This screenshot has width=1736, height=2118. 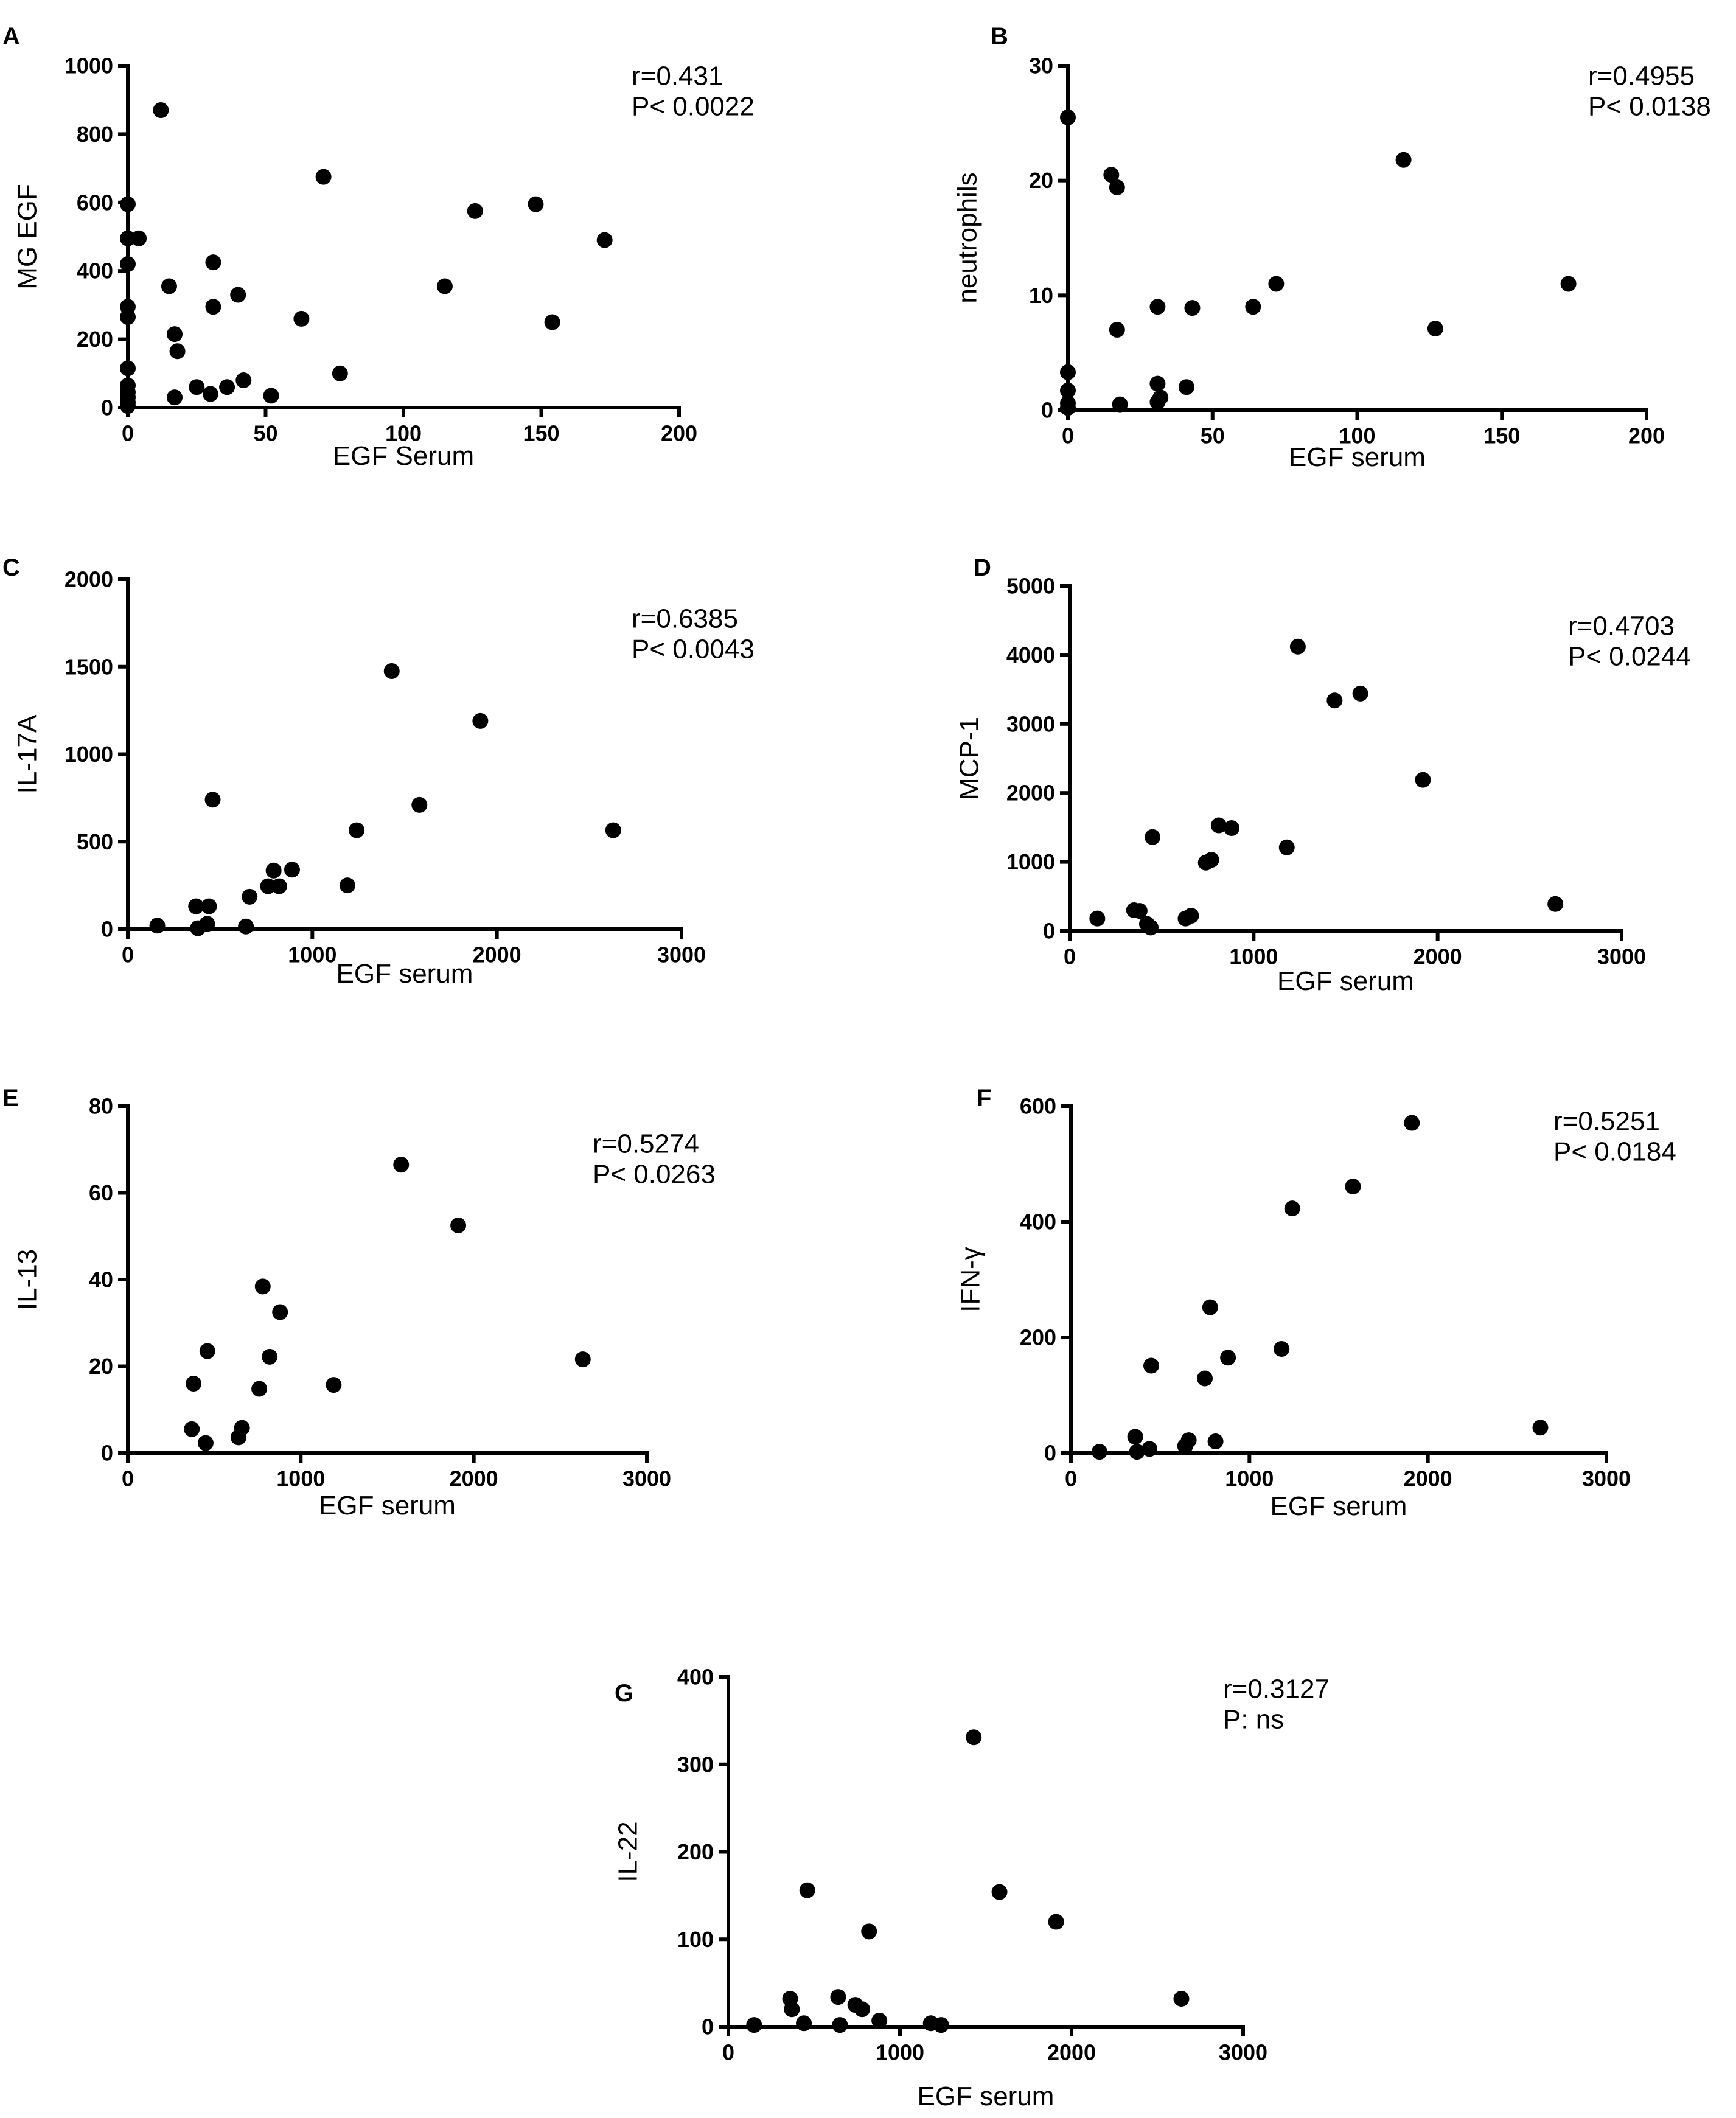 What do you see at coordinates (403, 456) in the screenshot?
I see `panel-a-x-axis-title: EGF Serum` at bounding box center [403, 456].